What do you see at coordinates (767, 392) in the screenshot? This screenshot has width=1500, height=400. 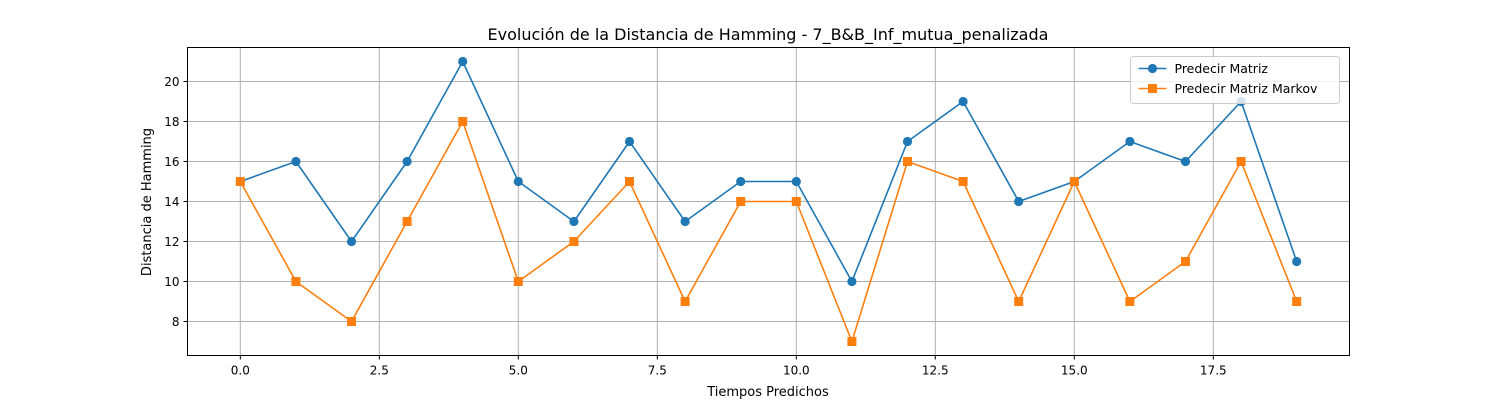 I see `x-axis-label: Tiempos Predichos` at bounding box center [767, 392].